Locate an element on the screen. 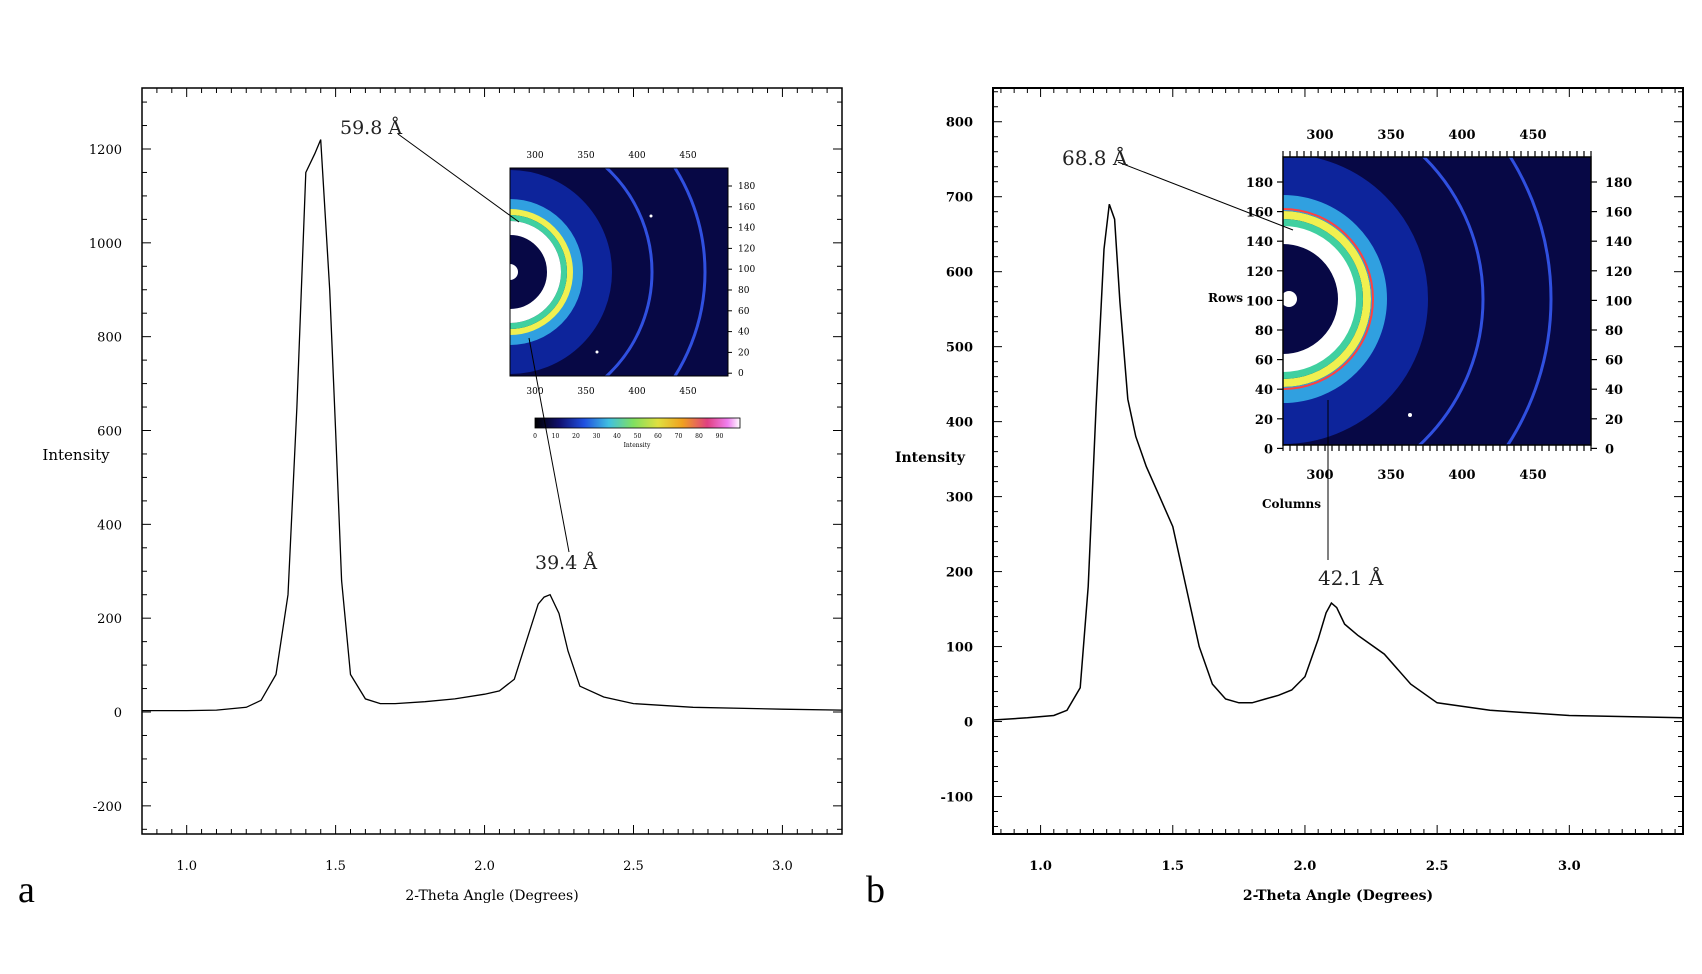  y-tick-label: 1000 is located at coordinates (105, 244).